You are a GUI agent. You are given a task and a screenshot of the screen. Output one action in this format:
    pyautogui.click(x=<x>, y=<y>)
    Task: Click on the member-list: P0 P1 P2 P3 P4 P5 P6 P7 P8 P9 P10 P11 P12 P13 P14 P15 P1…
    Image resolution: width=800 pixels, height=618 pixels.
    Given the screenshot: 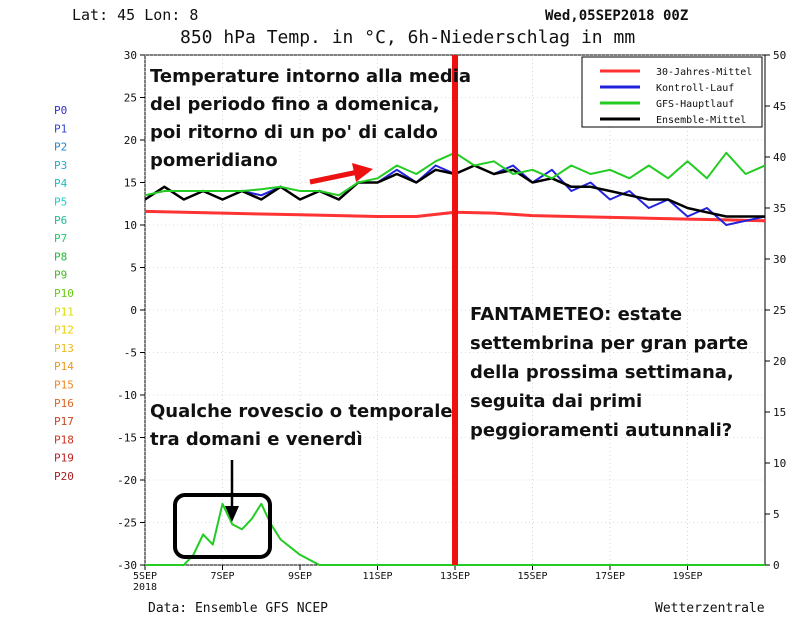 What is the action you would take?
    pyautogui.click(x=64, y=293)
    